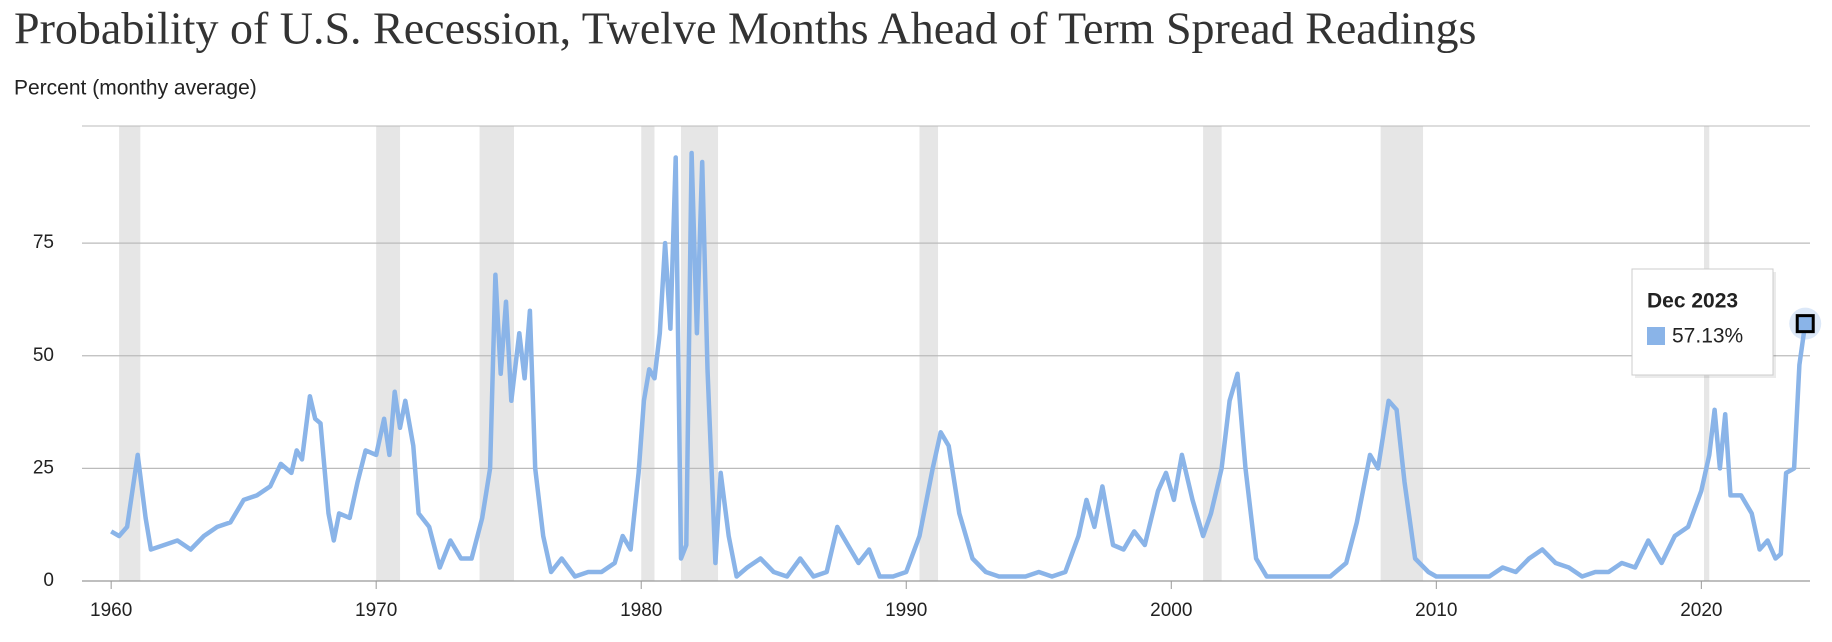 The height and width of the screenshot is (642, 1832). I want to click on tooltip-label: Dec 2023, so click(1692, 301).